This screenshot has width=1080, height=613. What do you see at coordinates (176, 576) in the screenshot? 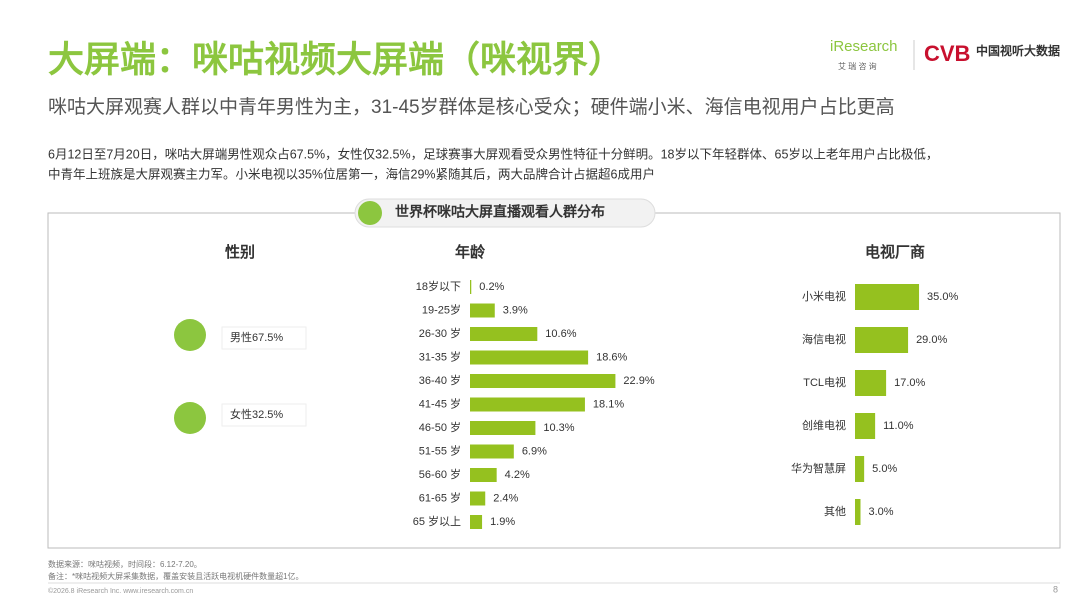
I see `note: 备注：*咪咕视频大屏采集数据，覆盖安装且活跃电视机硬件数量超1亿。` at bounding box center [176, 576].